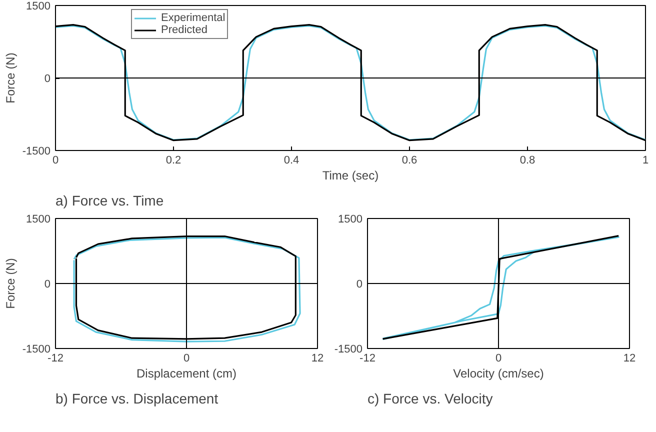 Image resolution: width=656 pixels, height=432 pixels. What do you see at coordinates (193, 18) in the screenshot?
I see `legend-label: Experimental` at bounding box center [193, 18].